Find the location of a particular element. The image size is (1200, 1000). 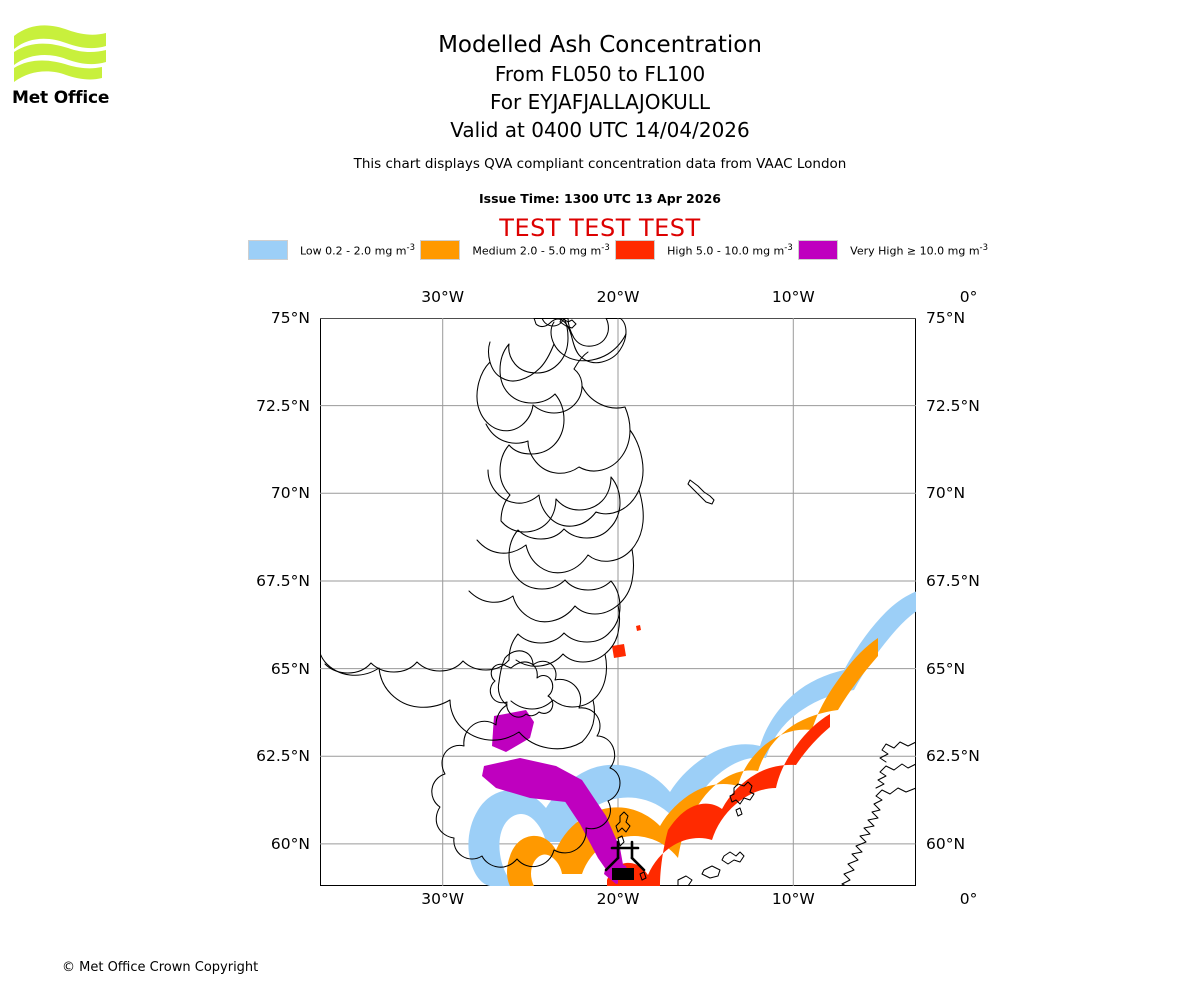

issue-time: Issue Time: 1300 UTC 13 Apr 2026 is located at coordinates (600, 198).